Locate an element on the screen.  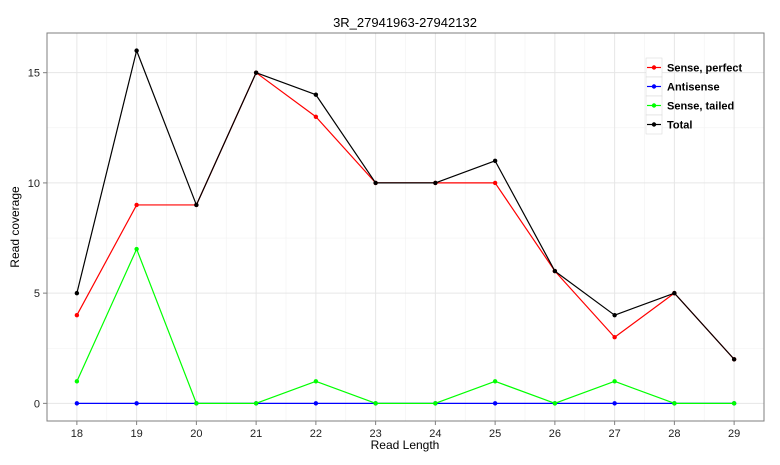
legend-label: Antisense is located at coordinates (693, 88).